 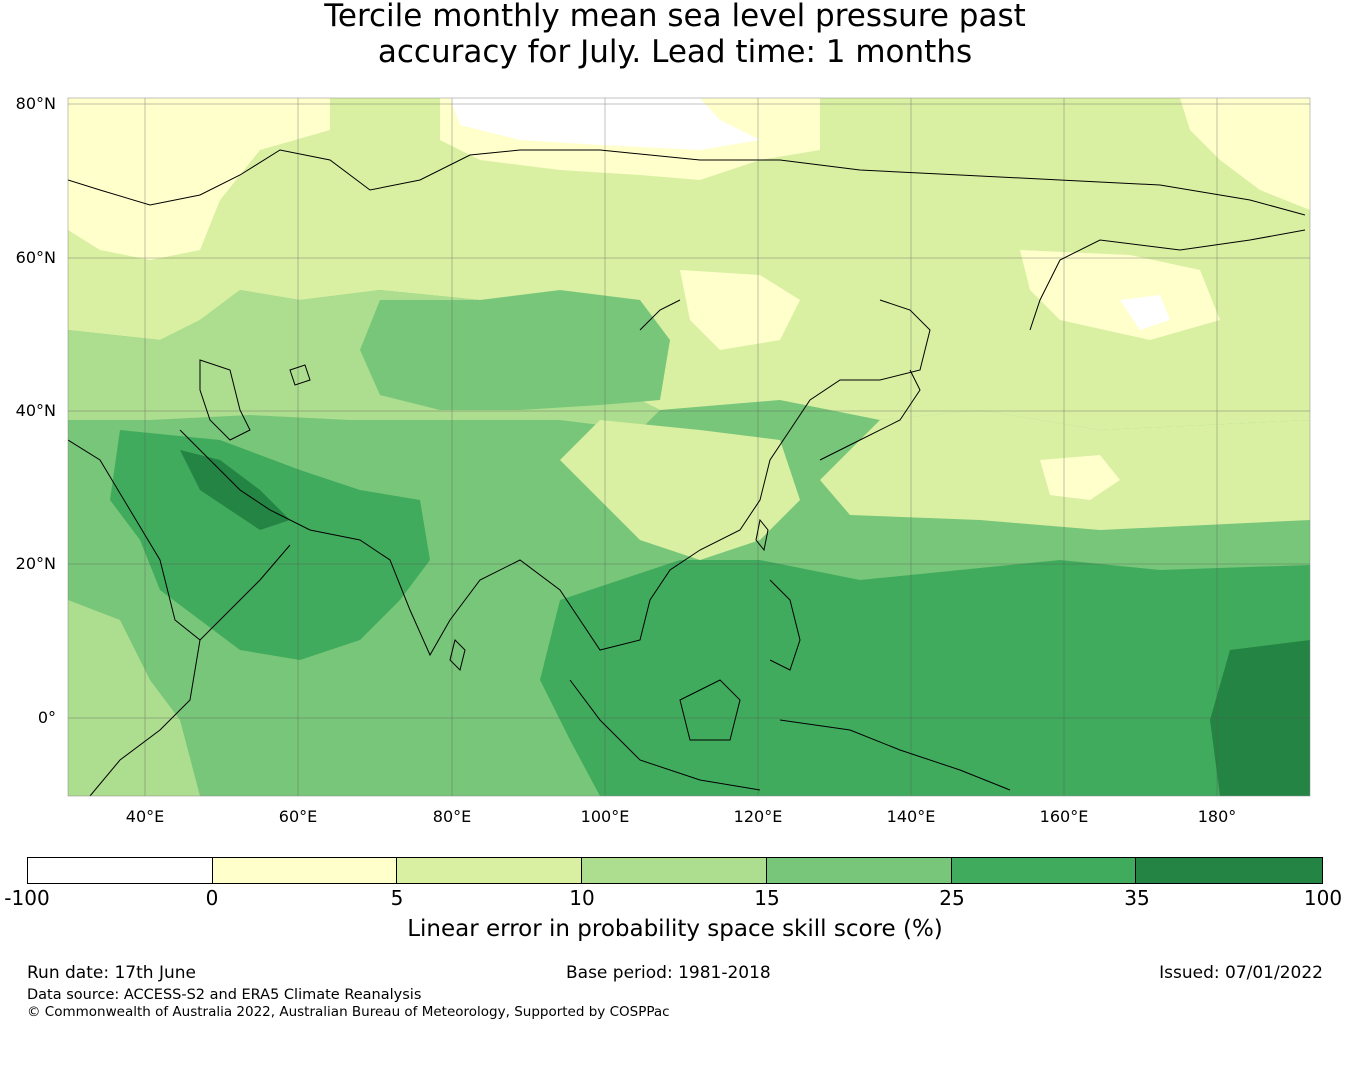 I want to click on map-title-line-2: accuracy for July. Lead time: 1 months, so click(x=675, y=52).